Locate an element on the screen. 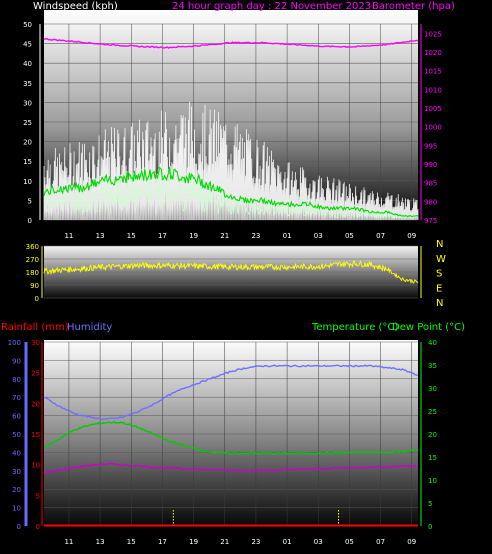  humidity-tick-label: 90 is located at coordinates (16, 361).